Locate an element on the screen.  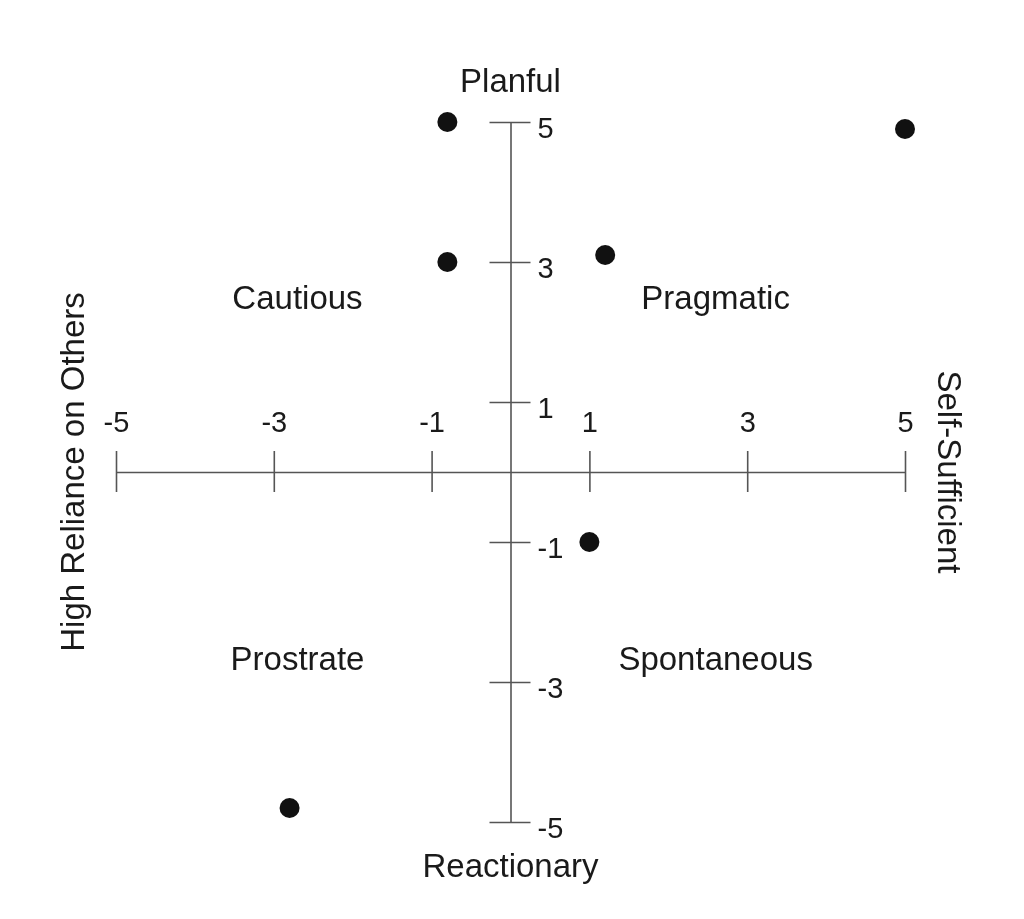
y-tick-label: -3 is located at coordinates (550, 688).